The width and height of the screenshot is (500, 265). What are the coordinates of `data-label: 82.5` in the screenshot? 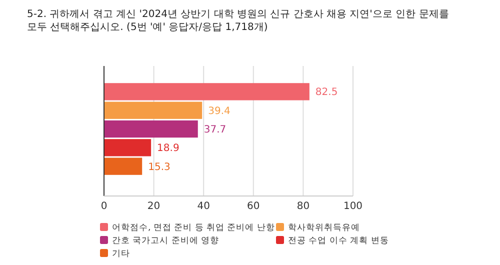 It's located at (326, 92).